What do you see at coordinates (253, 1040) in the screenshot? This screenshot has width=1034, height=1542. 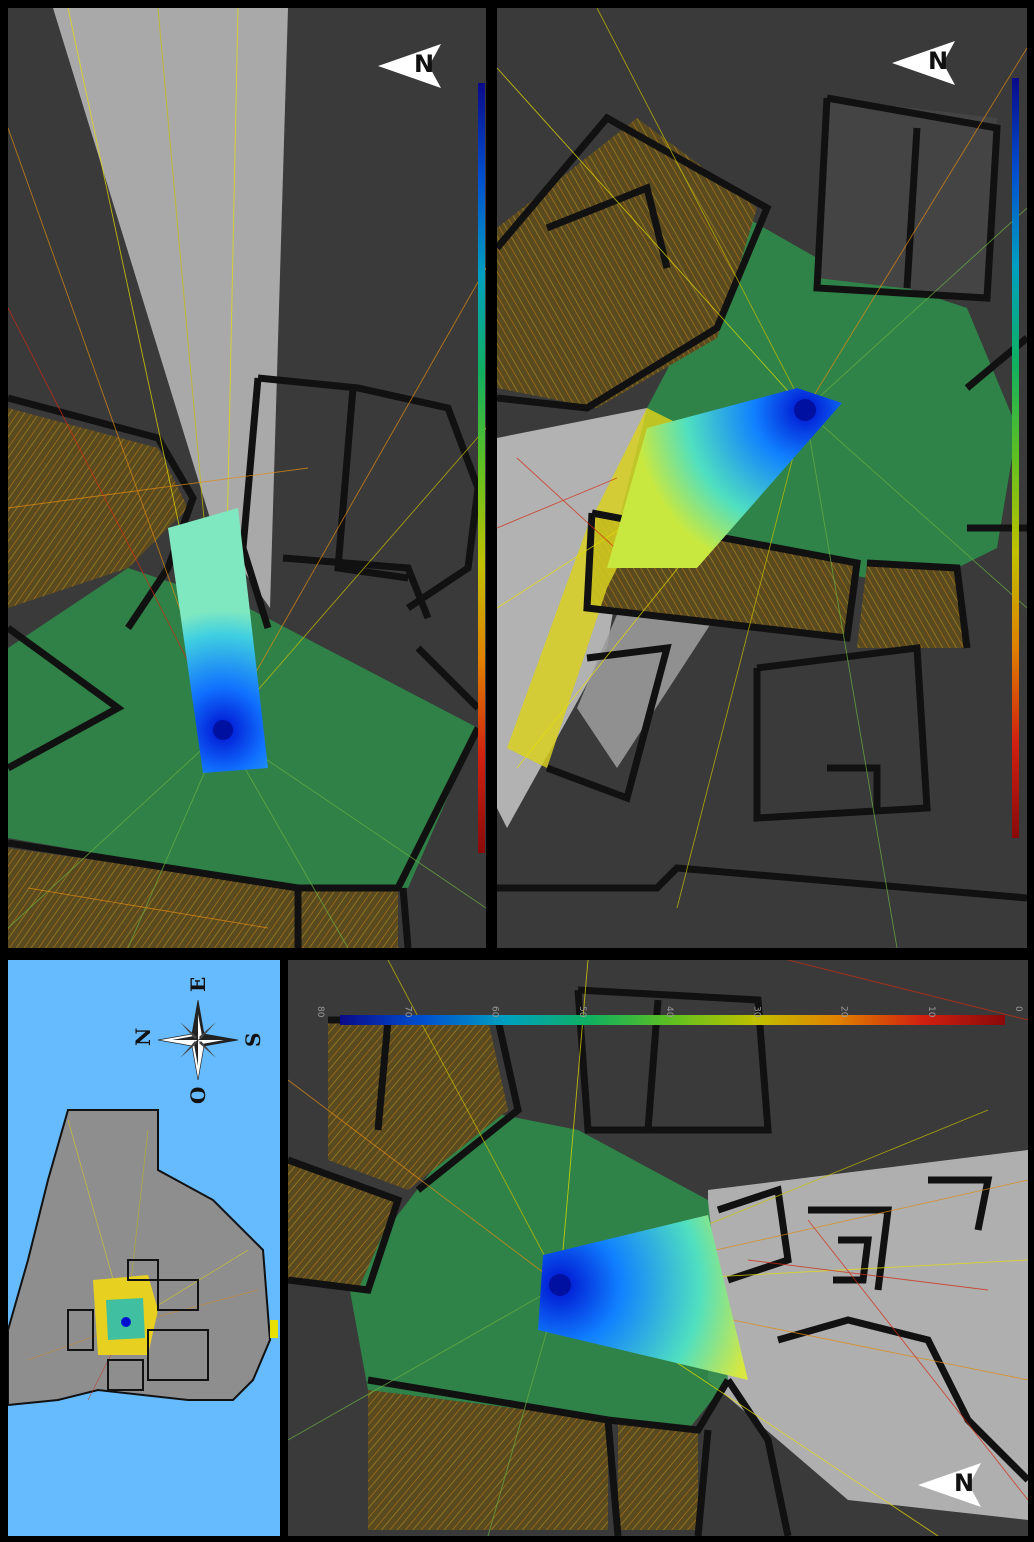 I see `compass-south: S` at bounding box center [253, 1040].